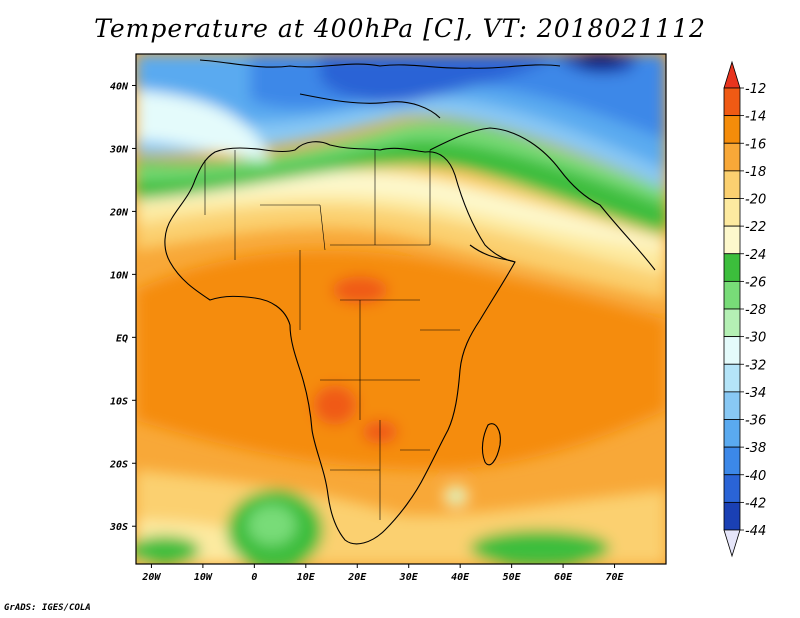 The image size is (800, 618). I want to click on x-tick-label: 30E, so click(409, 577).